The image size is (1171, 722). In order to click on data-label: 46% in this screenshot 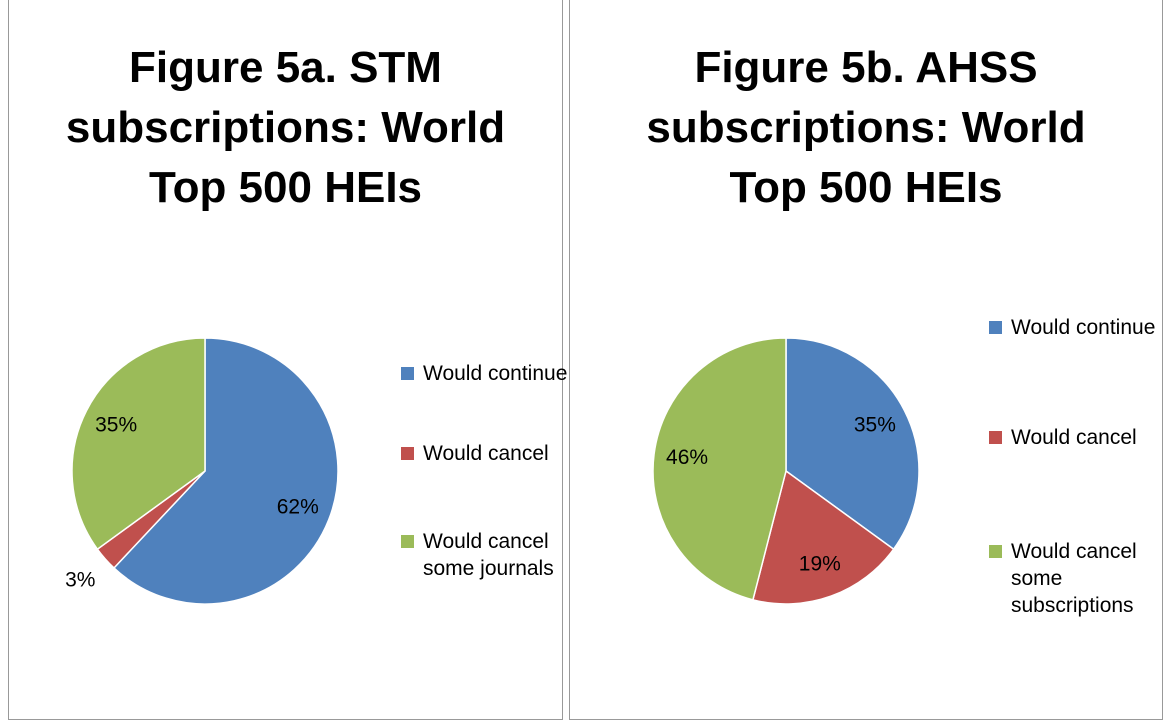, I will do `click(687, 457)`.